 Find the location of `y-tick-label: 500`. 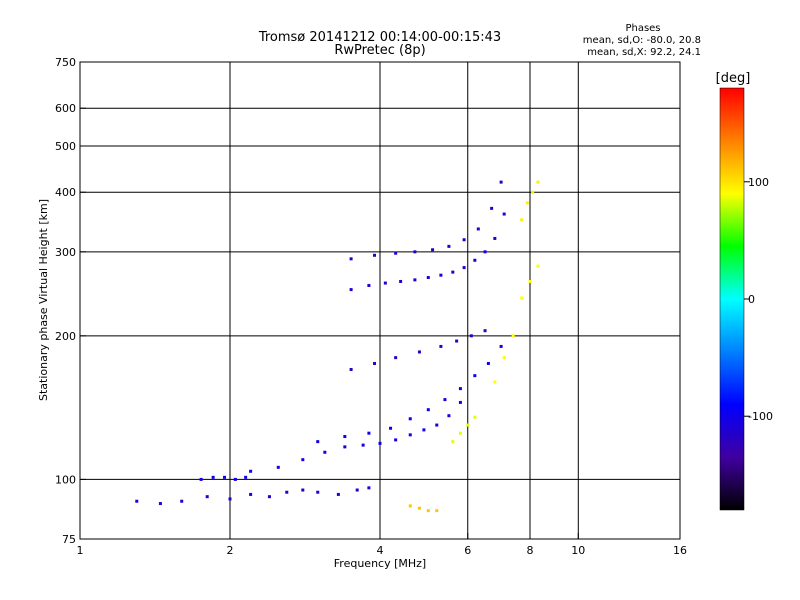

y-tick-label: 500 is located at coordinates (65, 146).